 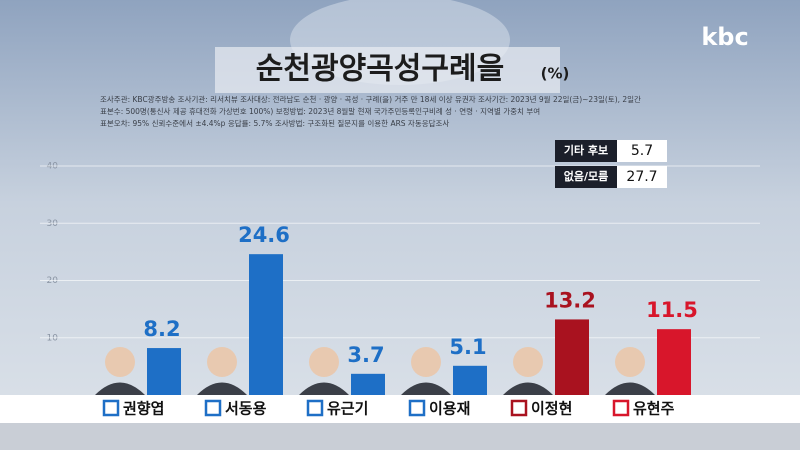 What do you see at coordinates (672, 310) in the screenshot?
I see `value-label: 11.5` at bounding box center [672, 310].